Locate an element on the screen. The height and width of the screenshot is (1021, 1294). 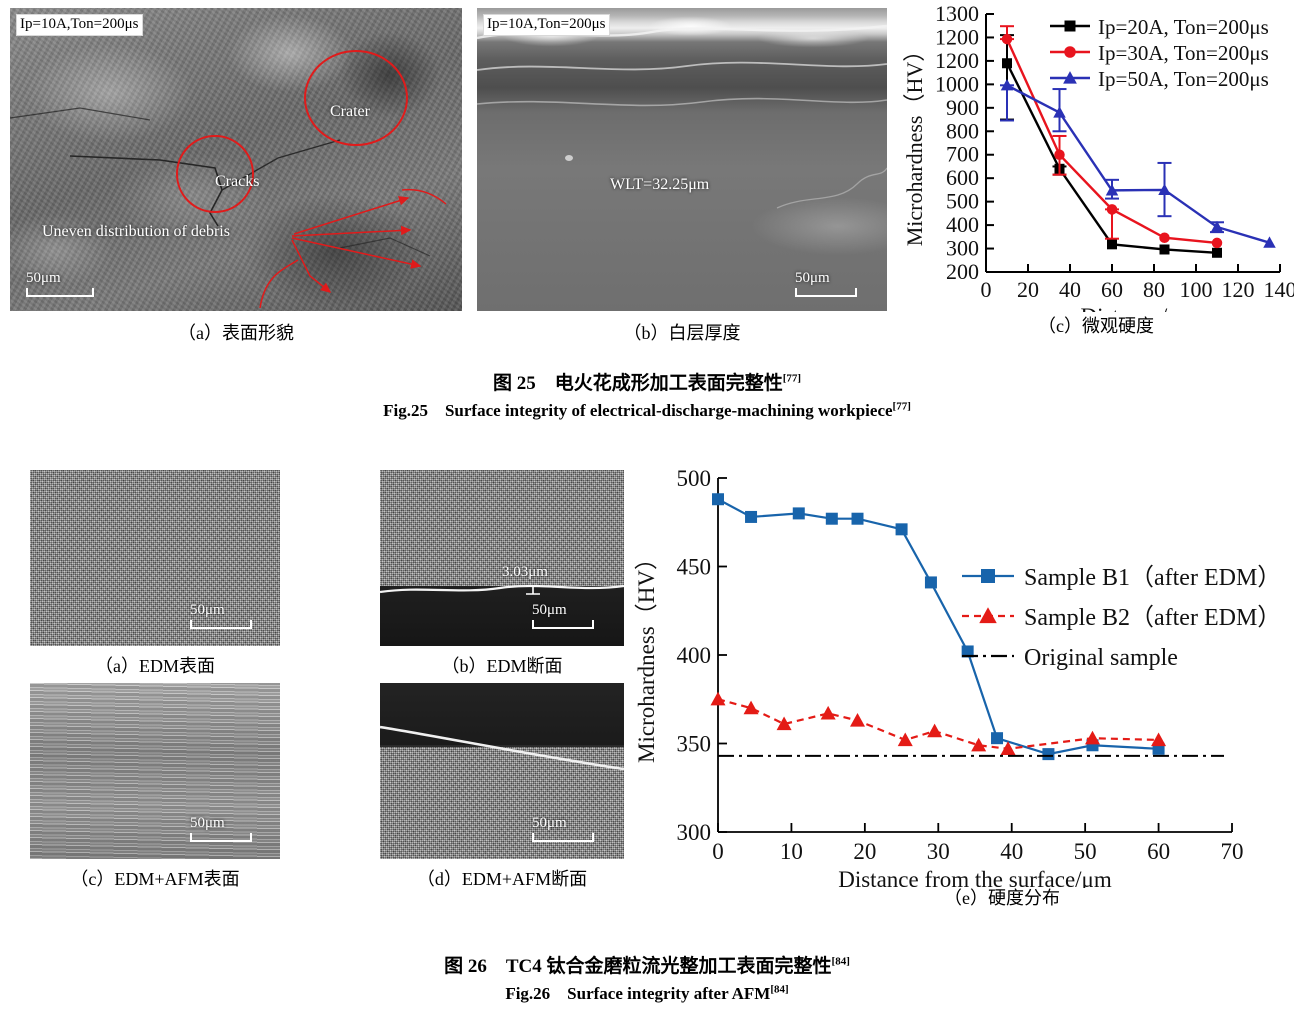
x-axis-label: Distance/μm is located at coordinates (1138, 308).